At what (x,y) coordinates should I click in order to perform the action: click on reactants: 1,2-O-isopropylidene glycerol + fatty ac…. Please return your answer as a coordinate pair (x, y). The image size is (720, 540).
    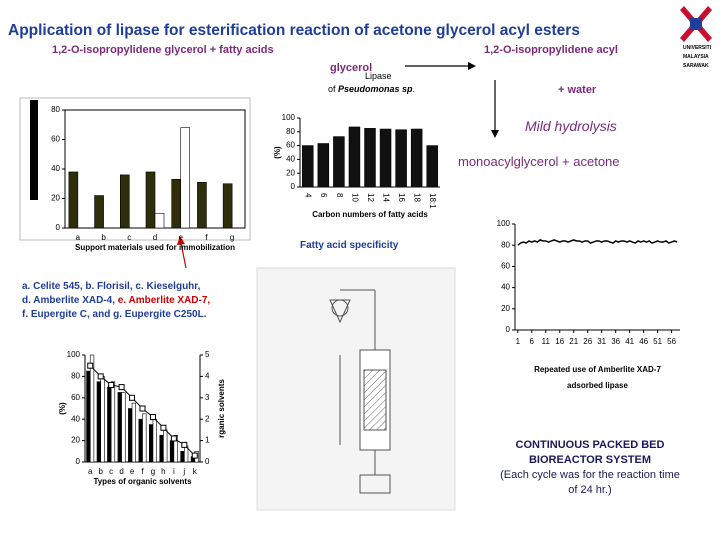
    Looking at the image, I should click on (163, 50).